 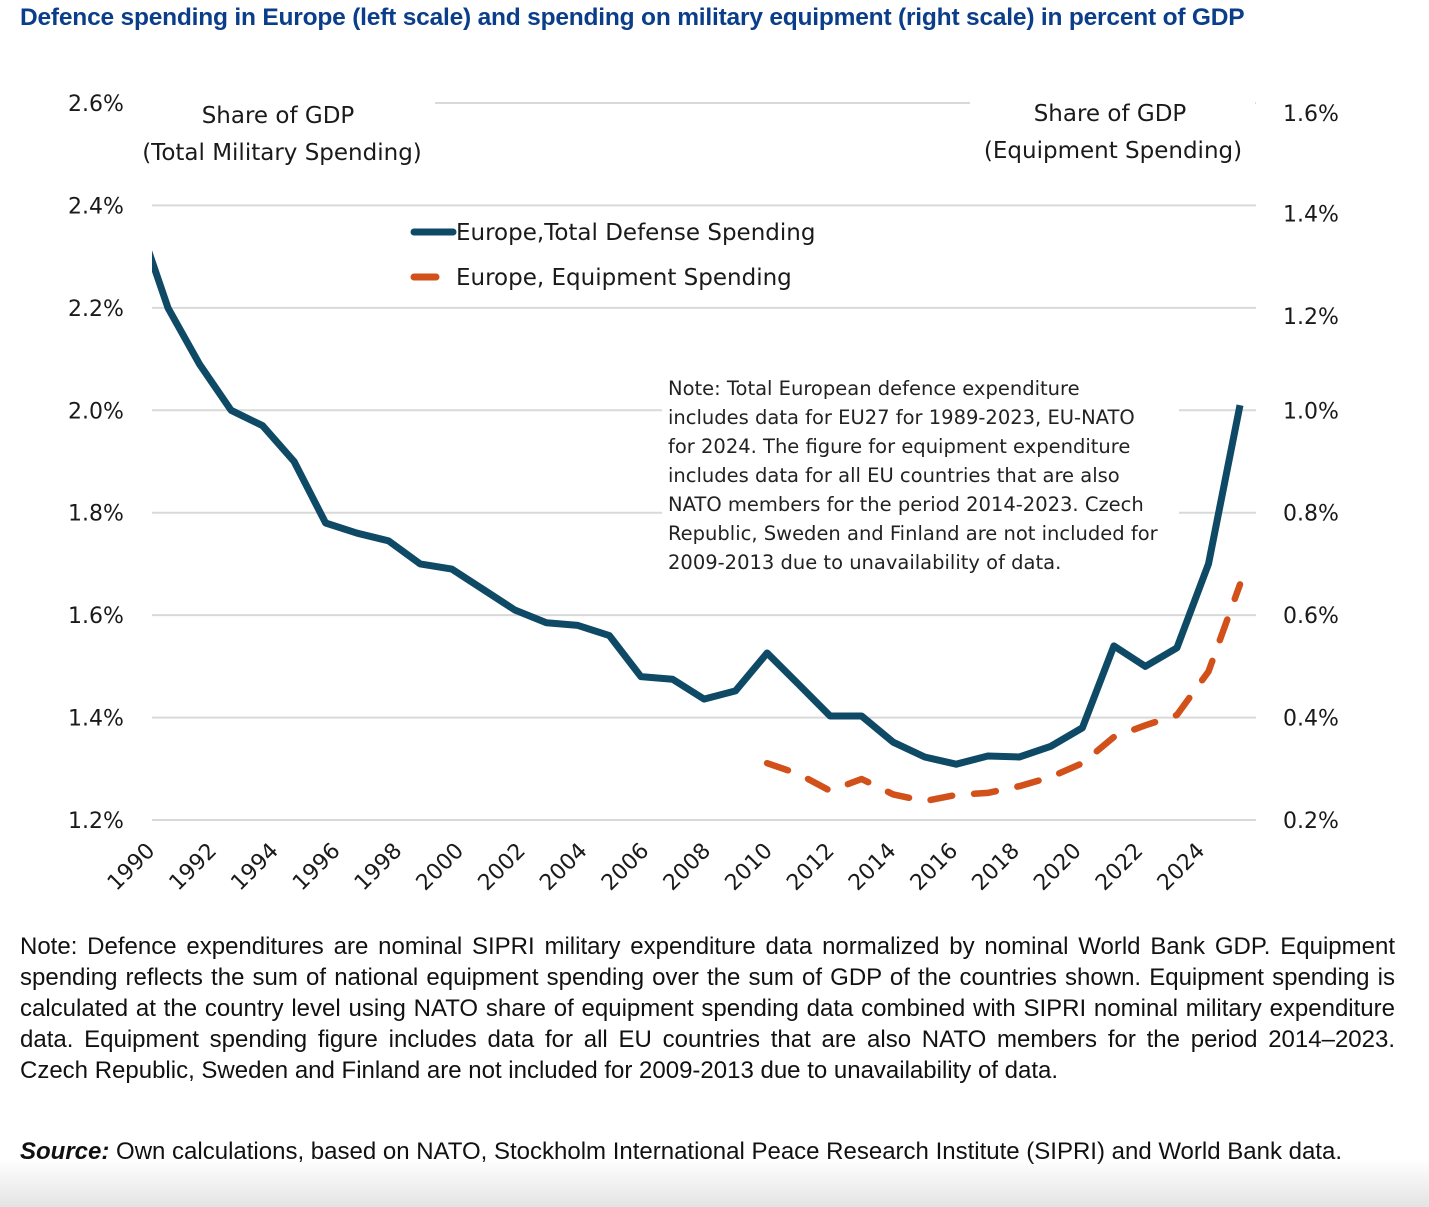 What do you see at coordinates (168, 308) in the screenshot?
I see `total-point-1990` at bounding box center [168, 308].